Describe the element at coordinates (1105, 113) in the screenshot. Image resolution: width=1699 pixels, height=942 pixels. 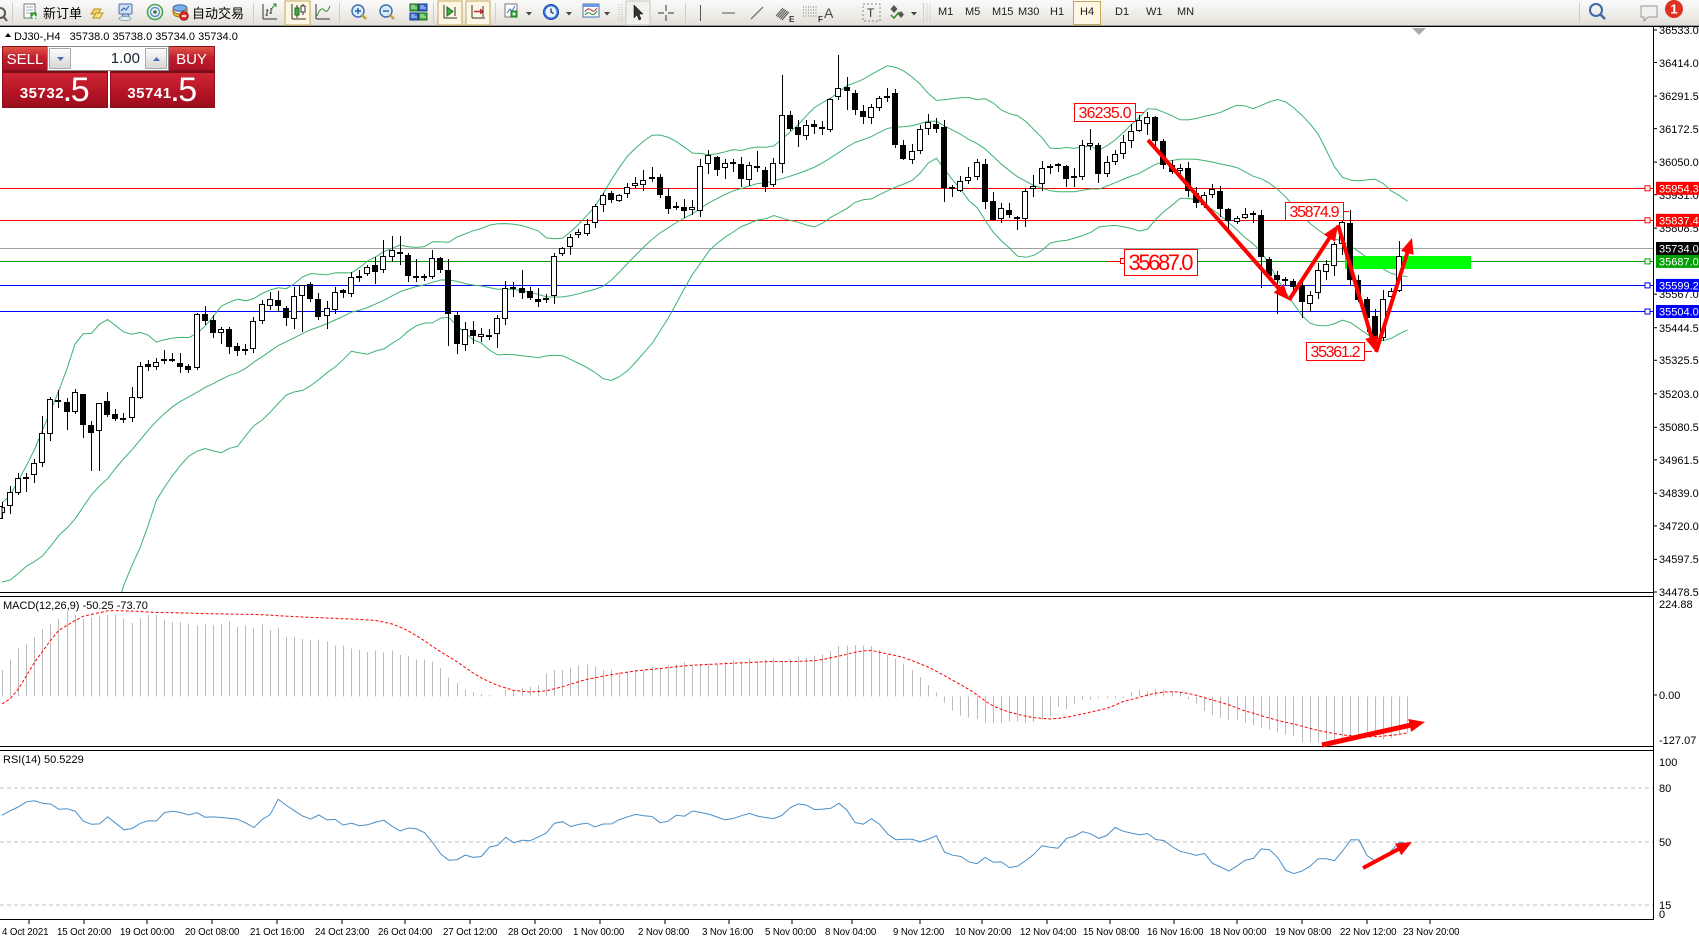
I see `svg-text: 36235.0` at that location.